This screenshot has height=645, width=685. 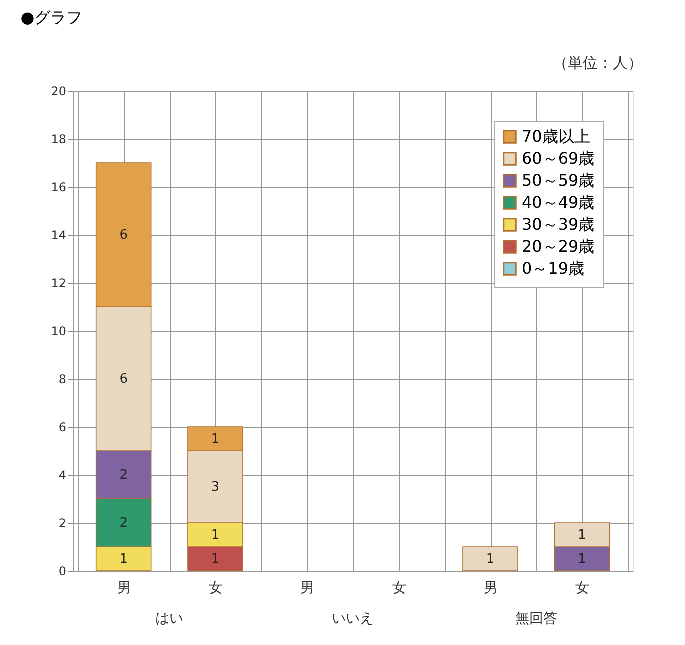 I want to click on y-tick-label: 8, so click(x=62, y=379).